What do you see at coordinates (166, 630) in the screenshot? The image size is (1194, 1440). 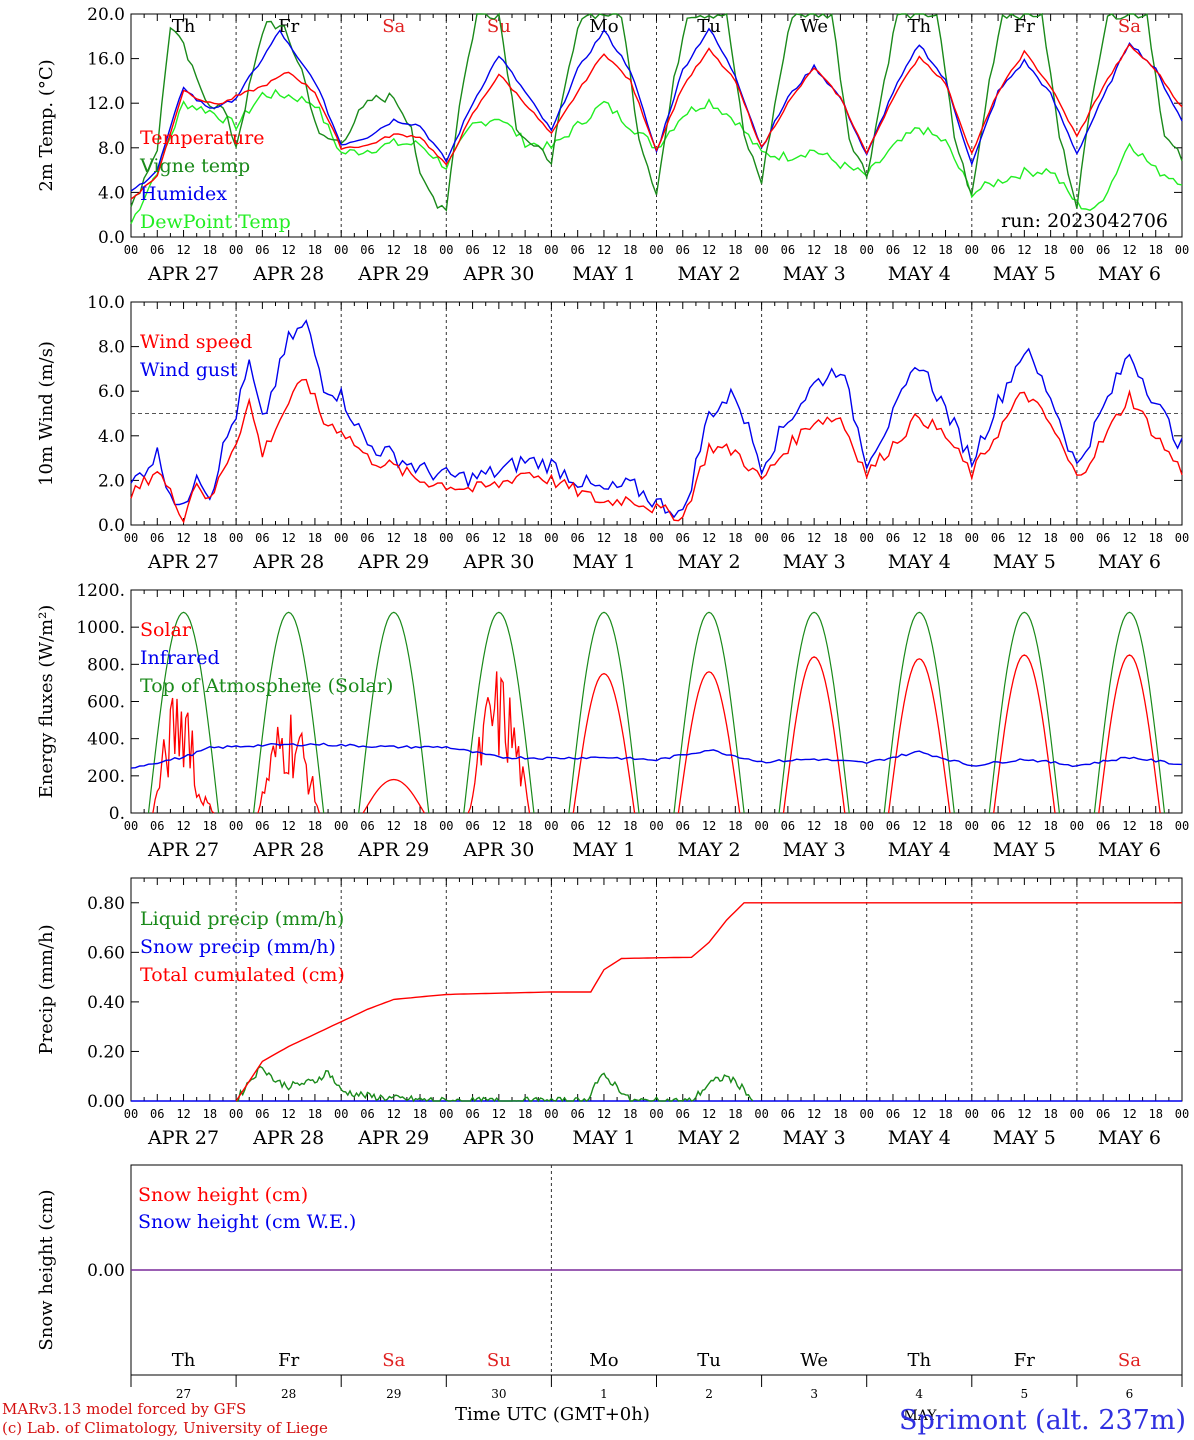 I see `legend-entry: Solar` at bounding box center [166, 630].